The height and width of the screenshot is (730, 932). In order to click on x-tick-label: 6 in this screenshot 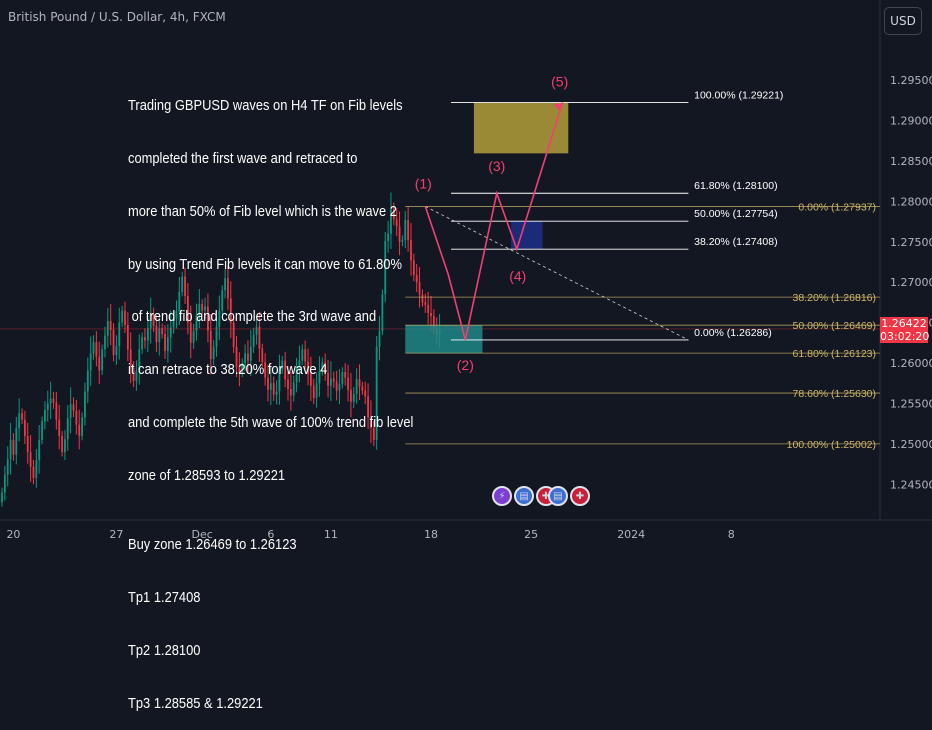, I will do `click(270, 534)`.